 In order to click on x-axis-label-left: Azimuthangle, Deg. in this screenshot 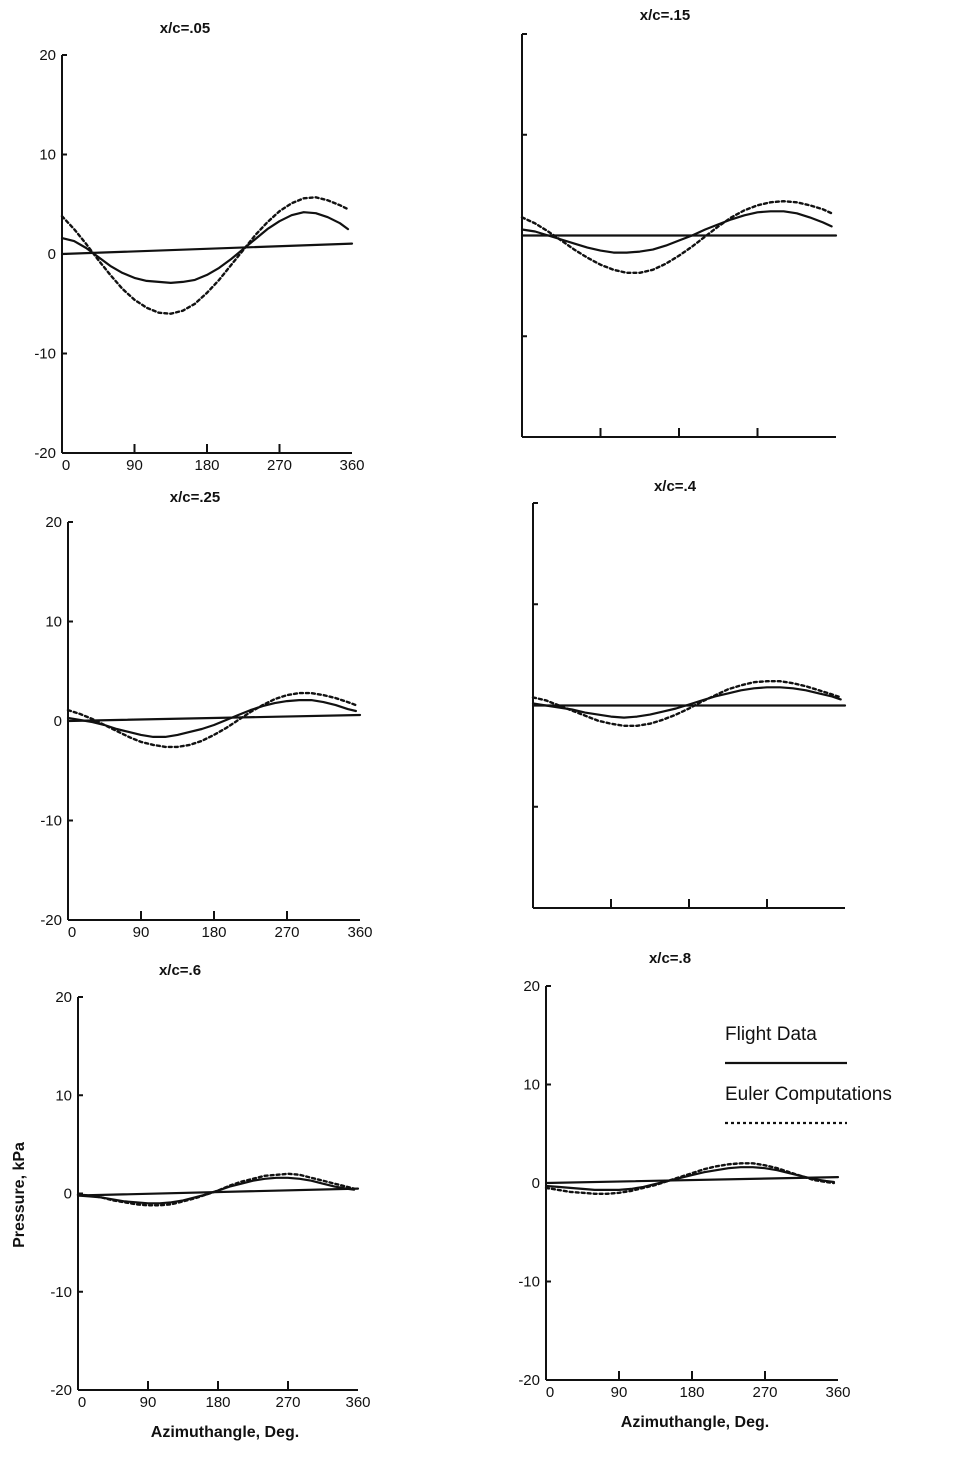, I will do `click(225, 1432)`.